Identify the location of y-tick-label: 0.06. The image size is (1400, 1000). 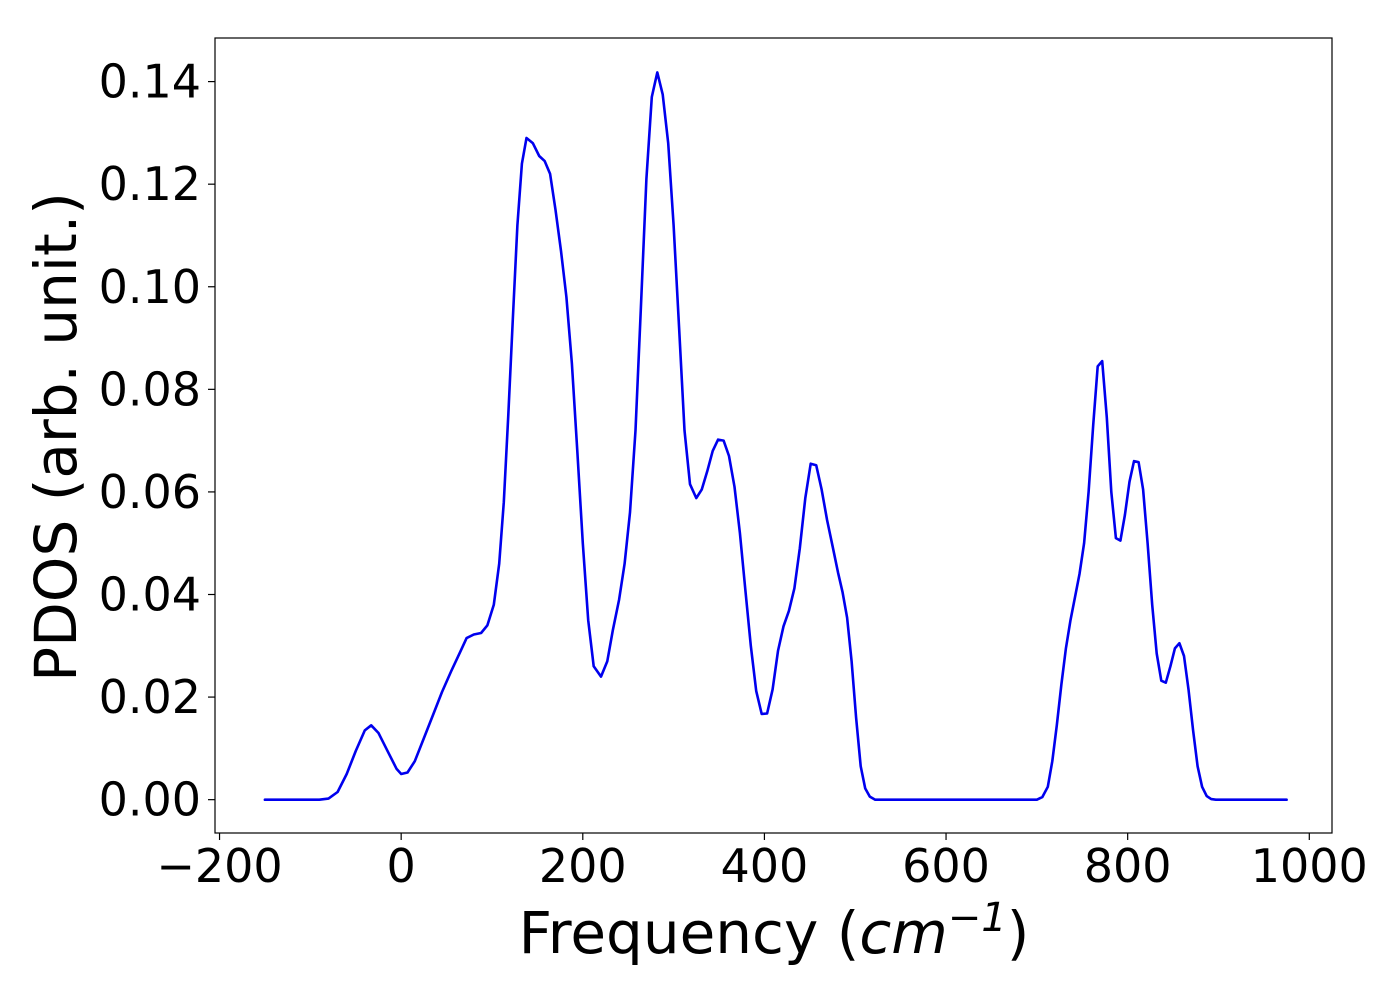
(150, 492).